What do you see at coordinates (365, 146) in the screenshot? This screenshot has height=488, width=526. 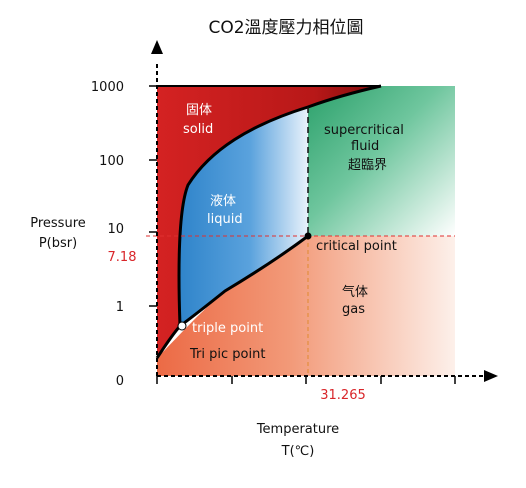 I see `supercritical-label-fluid: fluid` at bounding box center [365, 146].